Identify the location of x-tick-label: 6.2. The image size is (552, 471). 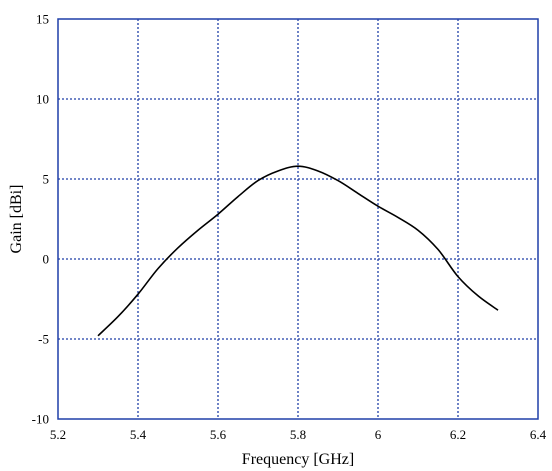
(458, 434).